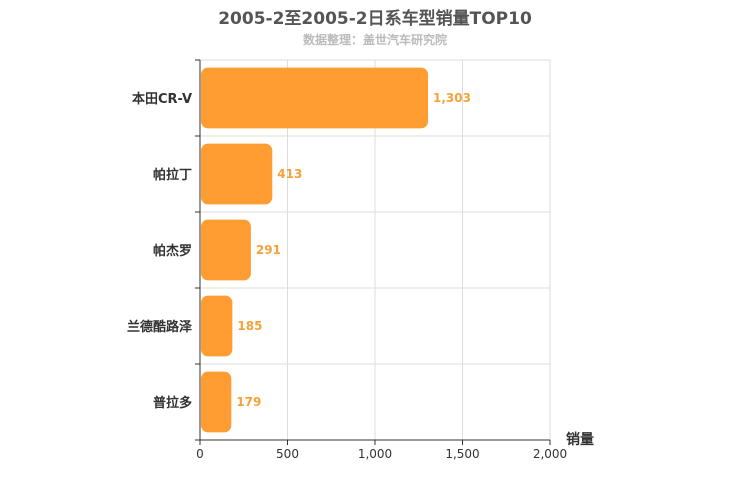 This screenshot has width=750, height=500. I want to click on category-label: 帕拉丁, so click(172, 175).